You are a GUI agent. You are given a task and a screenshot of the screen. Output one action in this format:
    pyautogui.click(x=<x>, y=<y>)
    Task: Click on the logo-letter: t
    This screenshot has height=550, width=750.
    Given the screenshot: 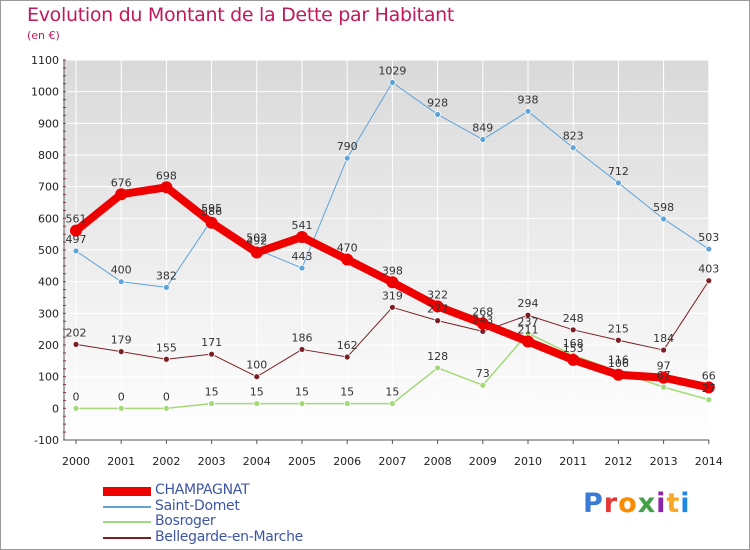 What is the action you would take?
    pyautogui.click(x=673, y=503)
    